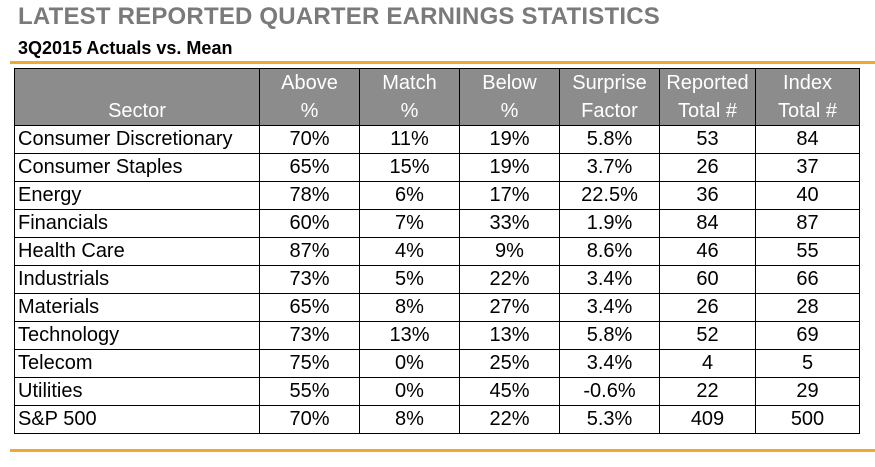  Describe the element at coordinates (707, 279) in the screenshot. I see `cell-reported-total: 60` at that location.